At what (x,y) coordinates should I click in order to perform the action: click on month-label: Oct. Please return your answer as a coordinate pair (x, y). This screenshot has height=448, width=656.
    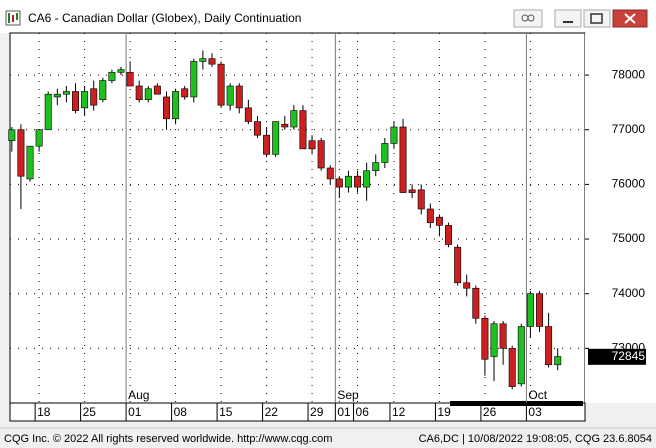
    Looking at the image, I should click on (537, 395).